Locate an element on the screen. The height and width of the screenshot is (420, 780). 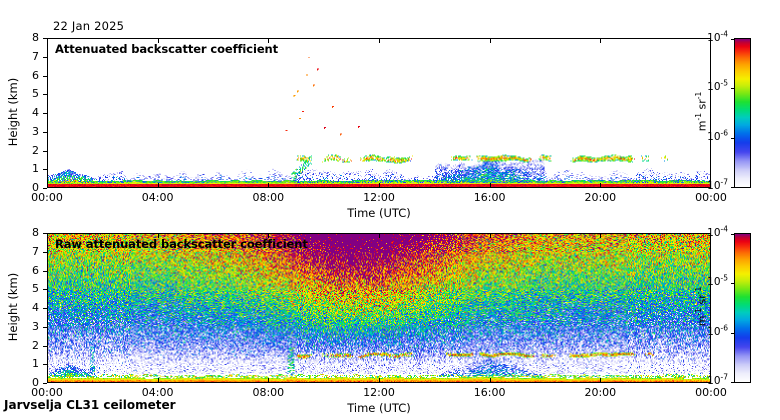
colorbar-top is located at coordinates (742, 113).